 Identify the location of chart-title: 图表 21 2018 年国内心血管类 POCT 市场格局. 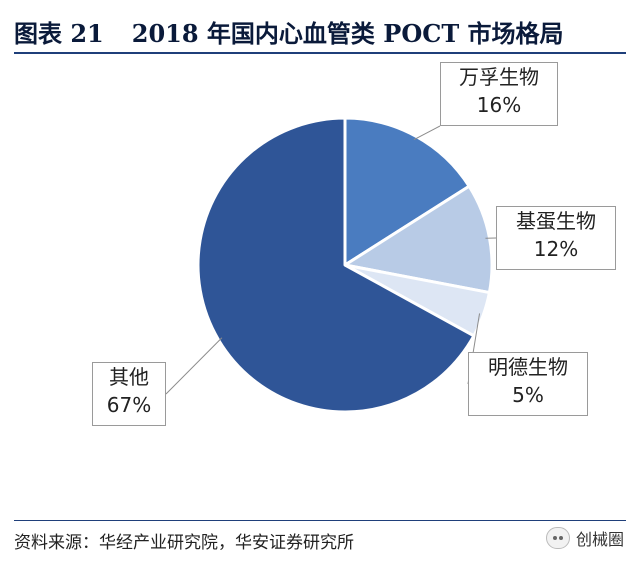
(320, 31).